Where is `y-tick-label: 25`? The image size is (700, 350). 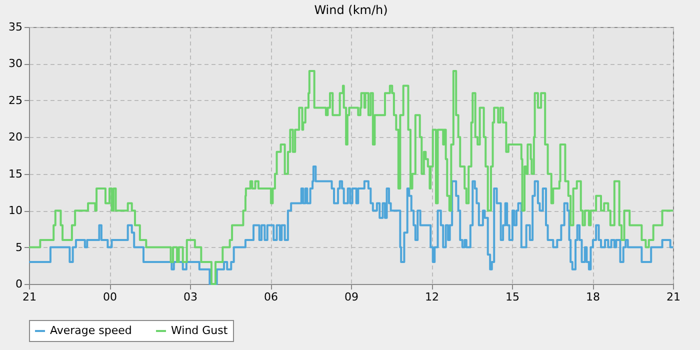 y-tick-label: 25 is located at coordinates (15, 100).